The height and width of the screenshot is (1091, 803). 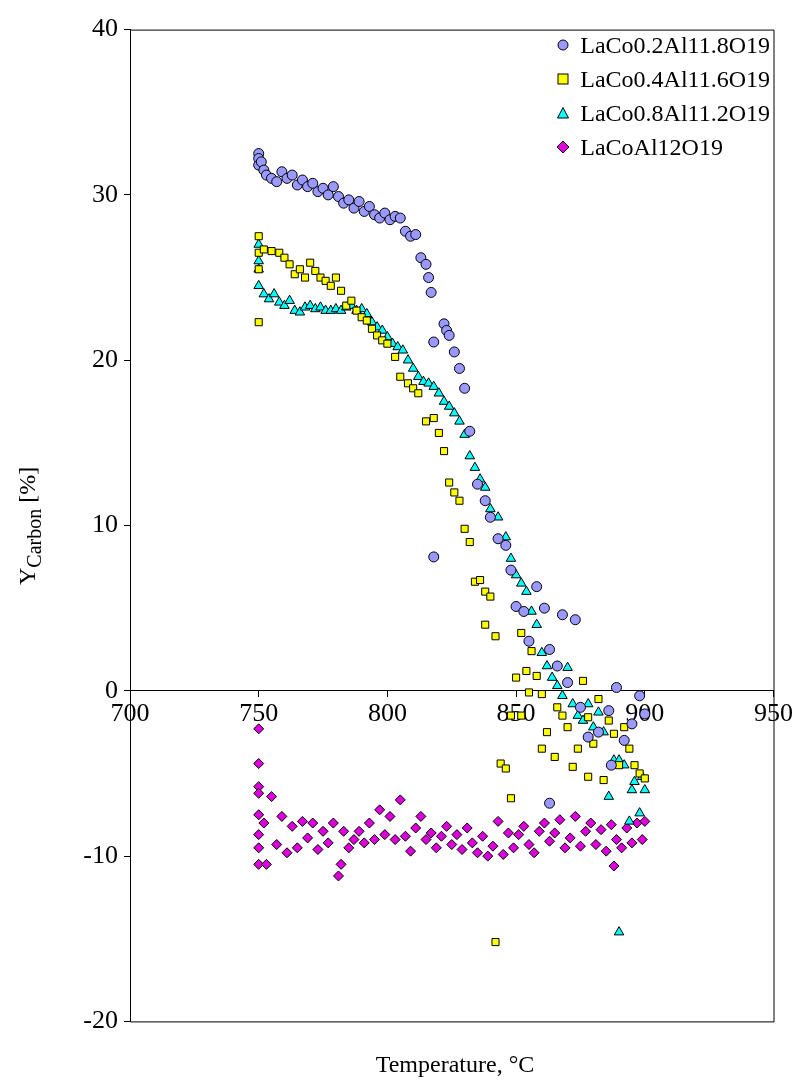 What do you see at coordinates (259, 713) in the screenshot?
I see `x-tick-label: 750` at bounding box center [259, 713].